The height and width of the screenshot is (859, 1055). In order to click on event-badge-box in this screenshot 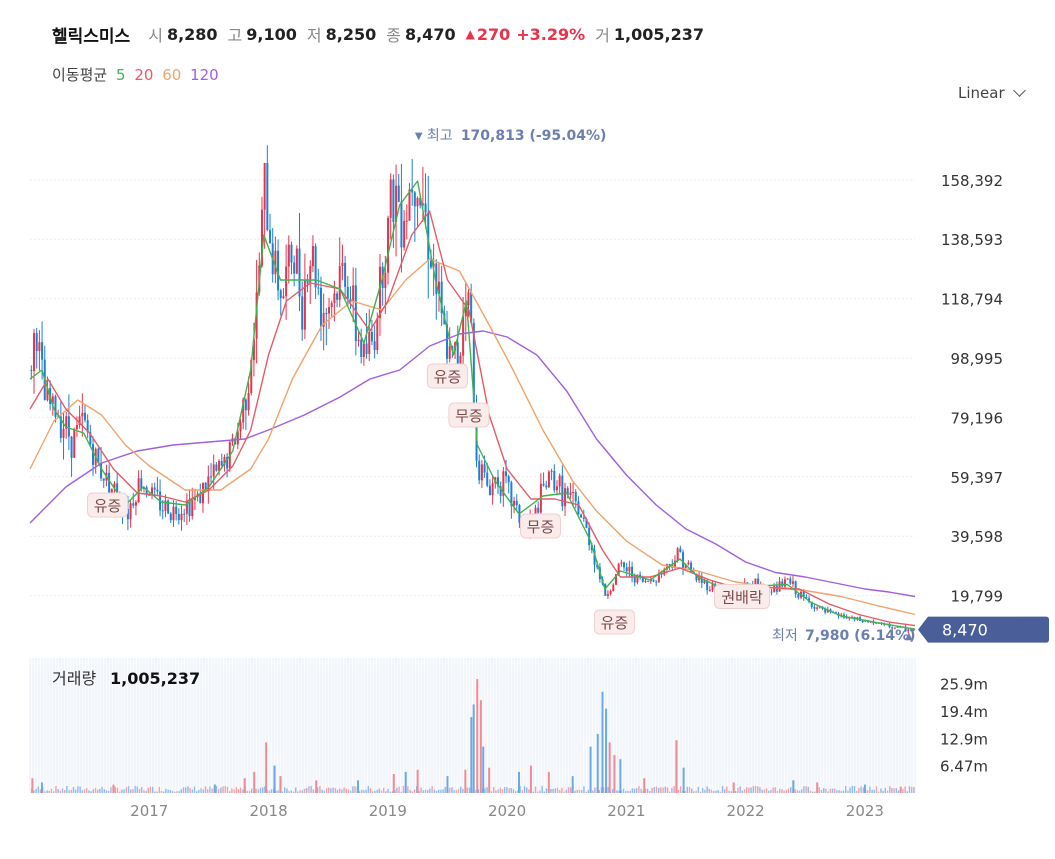, I will do `click(540, 526)`.